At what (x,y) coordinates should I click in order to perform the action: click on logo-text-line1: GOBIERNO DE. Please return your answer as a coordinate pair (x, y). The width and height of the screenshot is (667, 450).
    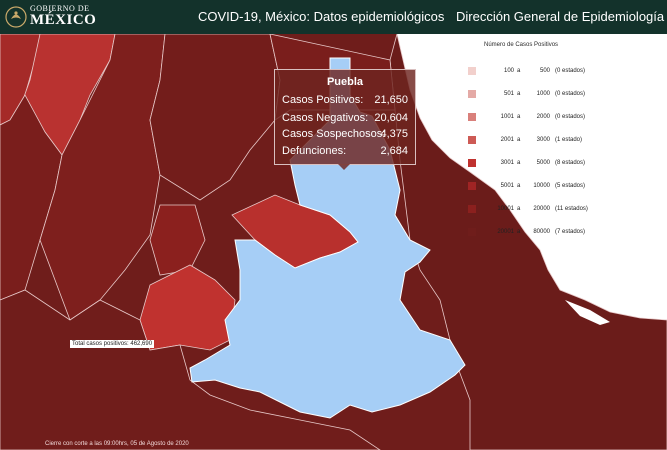
    Looking at the image, I should click on (60, 8).